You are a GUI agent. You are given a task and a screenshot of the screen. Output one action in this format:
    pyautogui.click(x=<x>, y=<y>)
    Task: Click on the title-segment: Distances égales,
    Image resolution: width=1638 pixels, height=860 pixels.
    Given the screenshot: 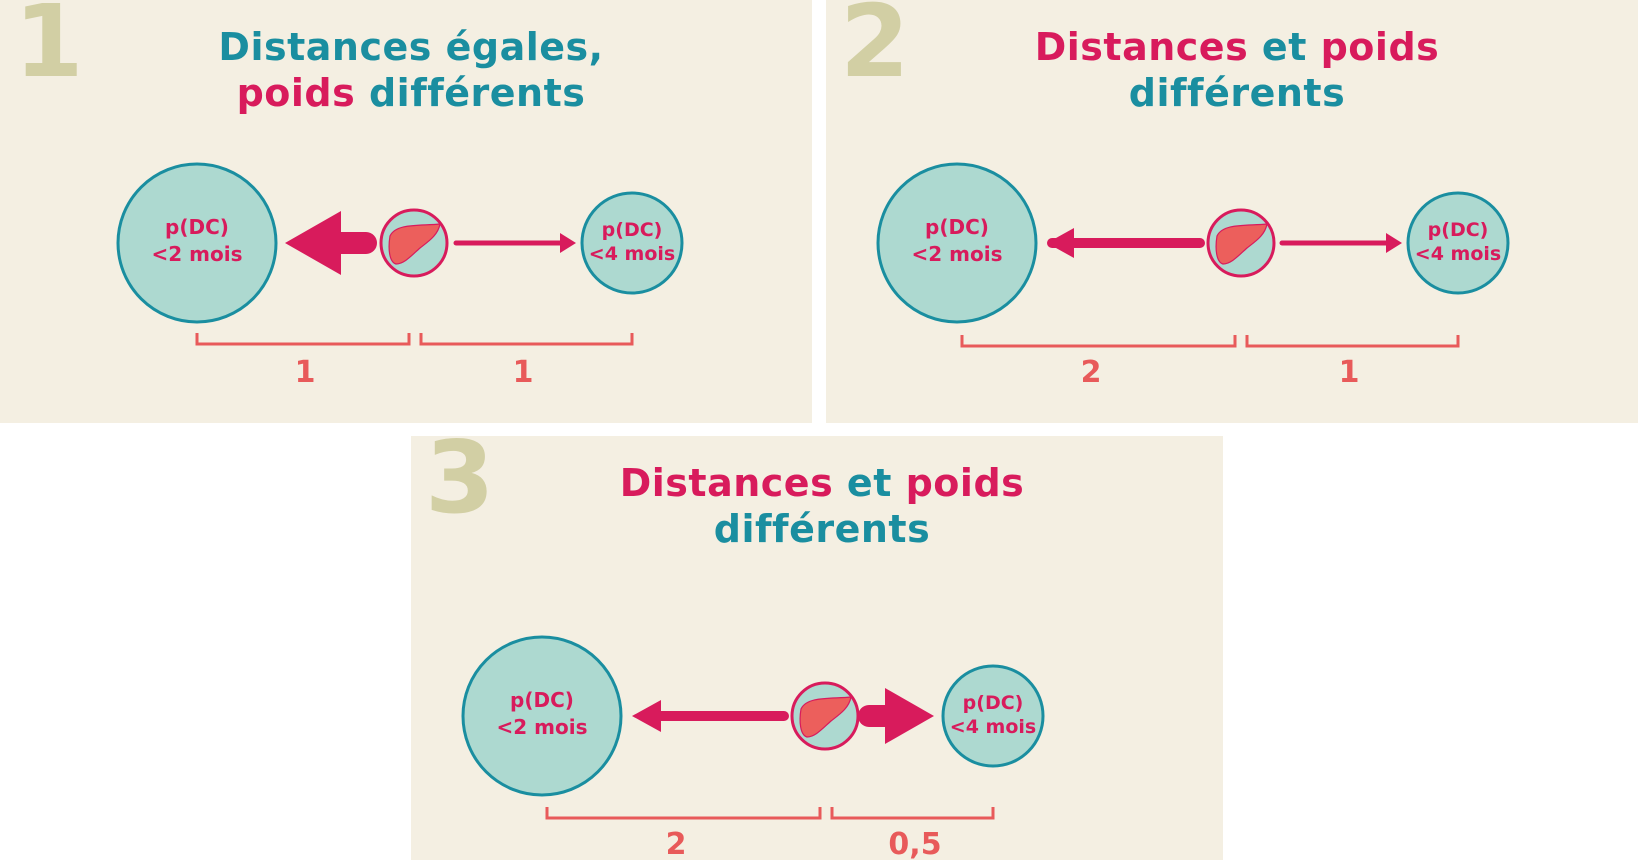 What is the action you would take?
    pyautogui.click(x=411, y=47)
    